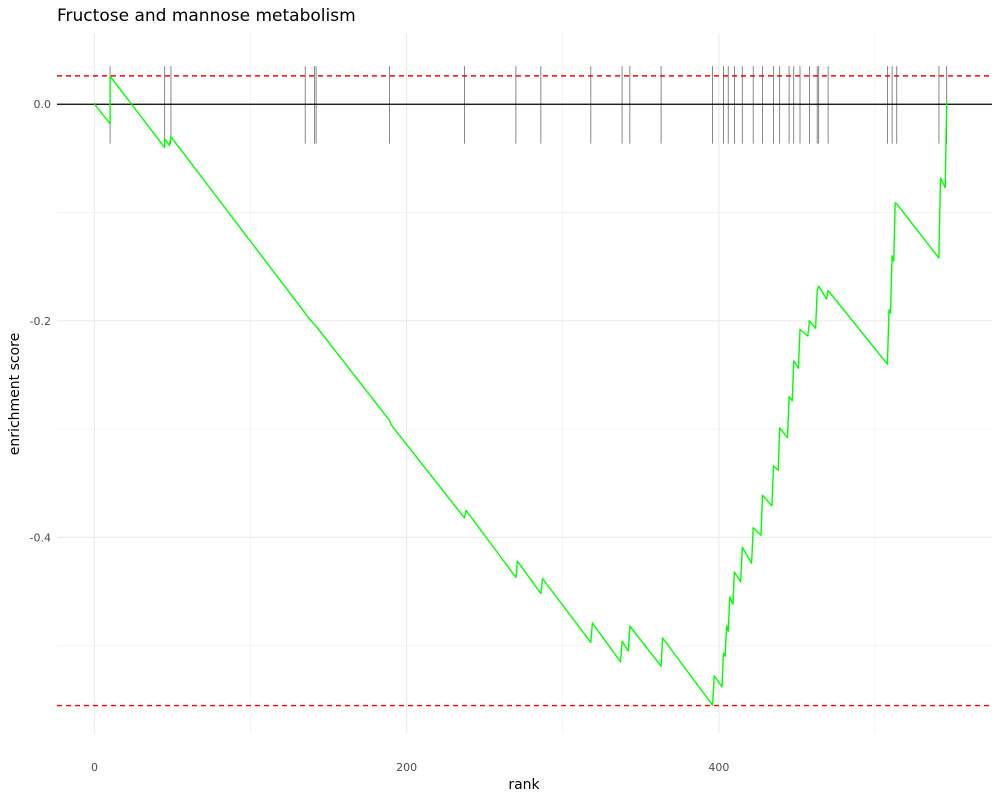 The image size is (1000, 800). What do you see at coordinates (528, 105) in the screenshot?
I see `hit-ticks` at bounding box center [528, 105].